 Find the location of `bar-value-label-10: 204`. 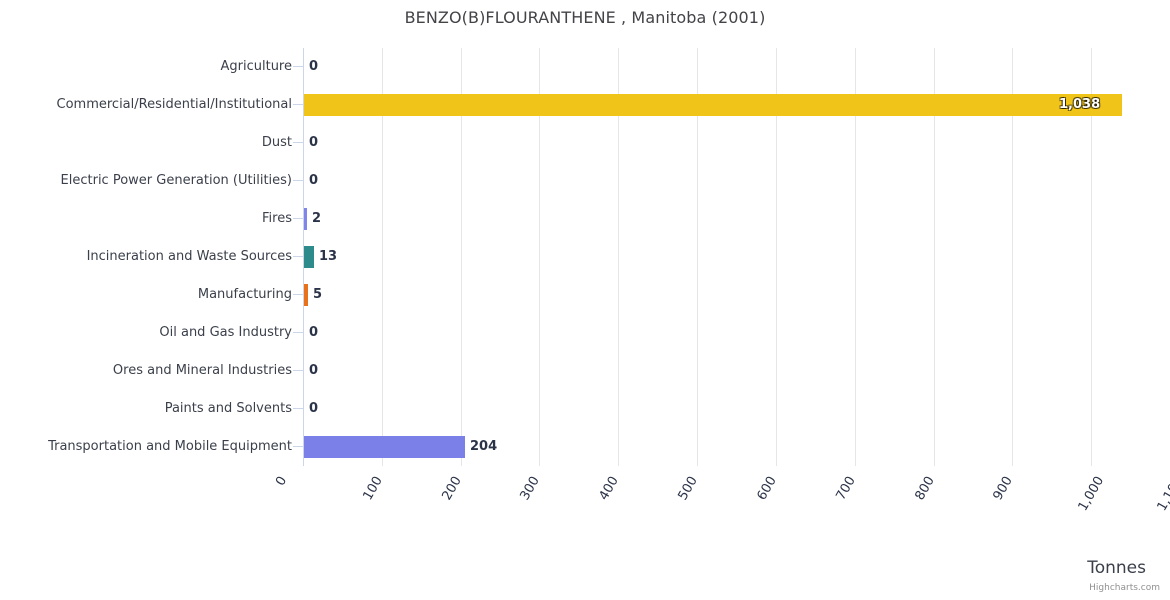

bar-value-label-10: 204 is located at coordinates (484, 446).